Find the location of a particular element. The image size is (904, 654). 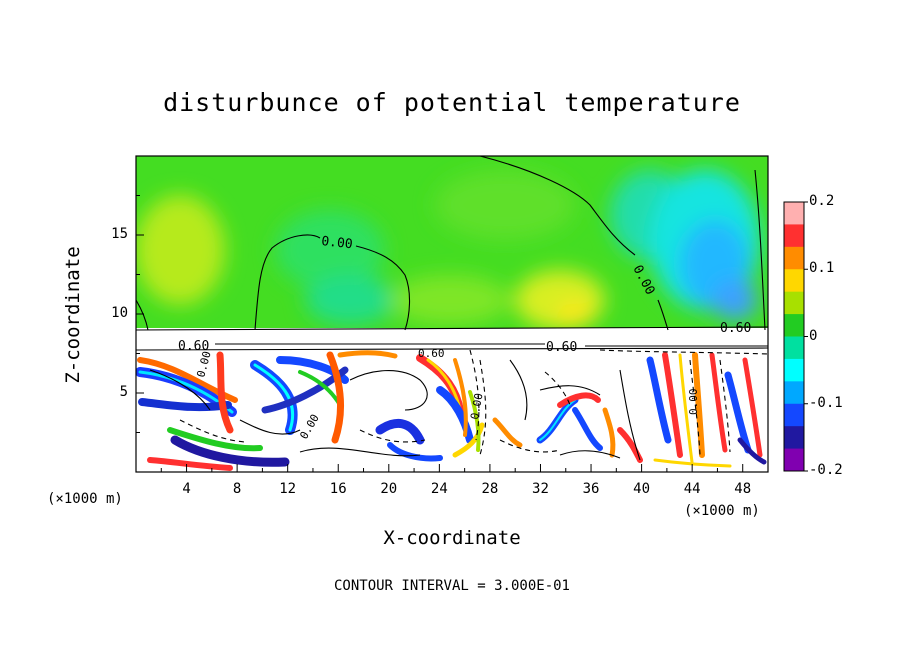

x-tick-marks is located at coordinates (452, 468).